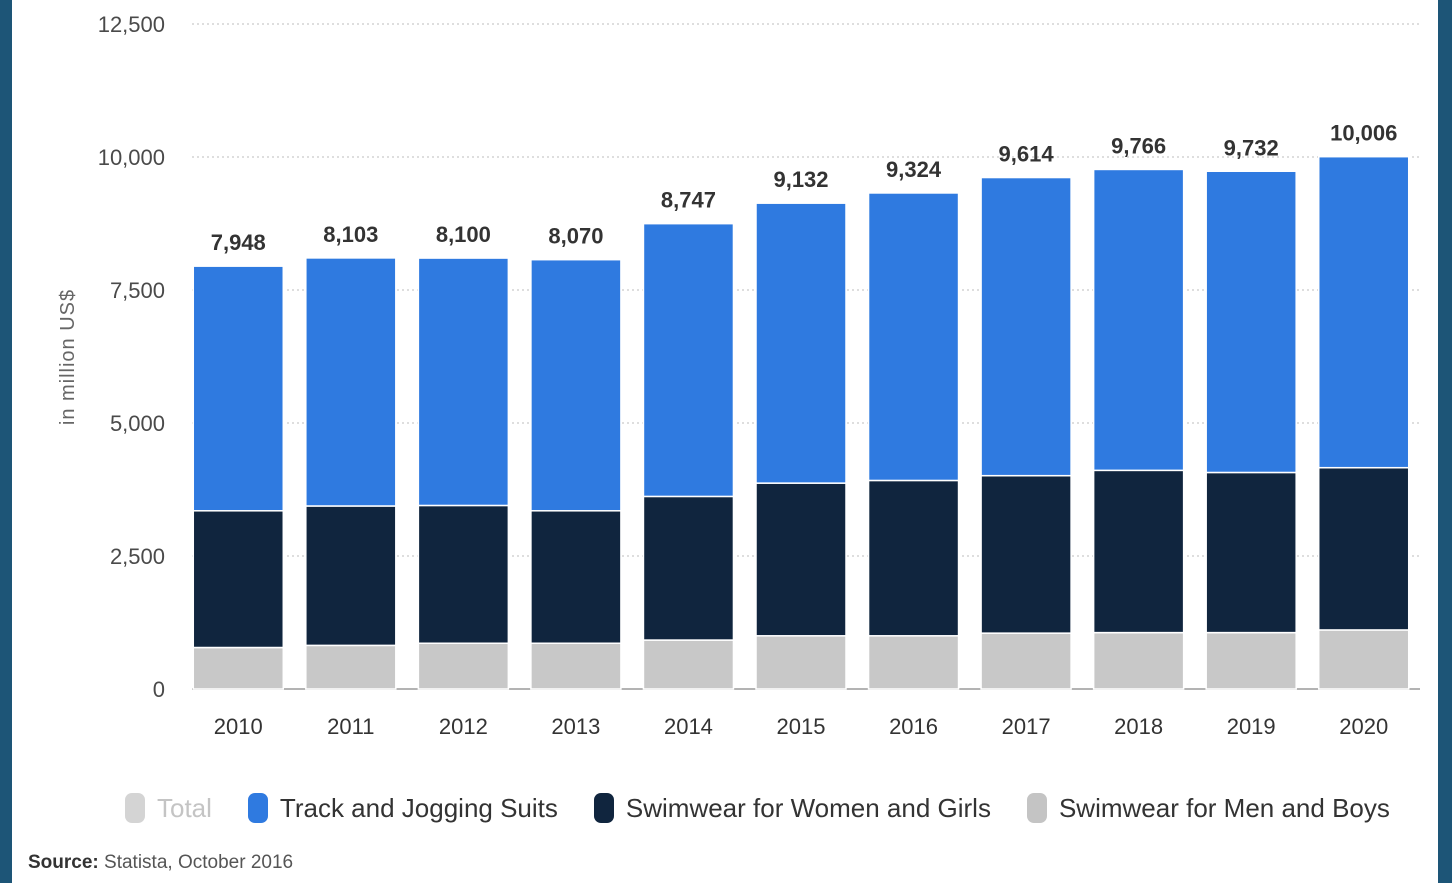  I want to click on total-data-label: 7,948, so click(238, 242).